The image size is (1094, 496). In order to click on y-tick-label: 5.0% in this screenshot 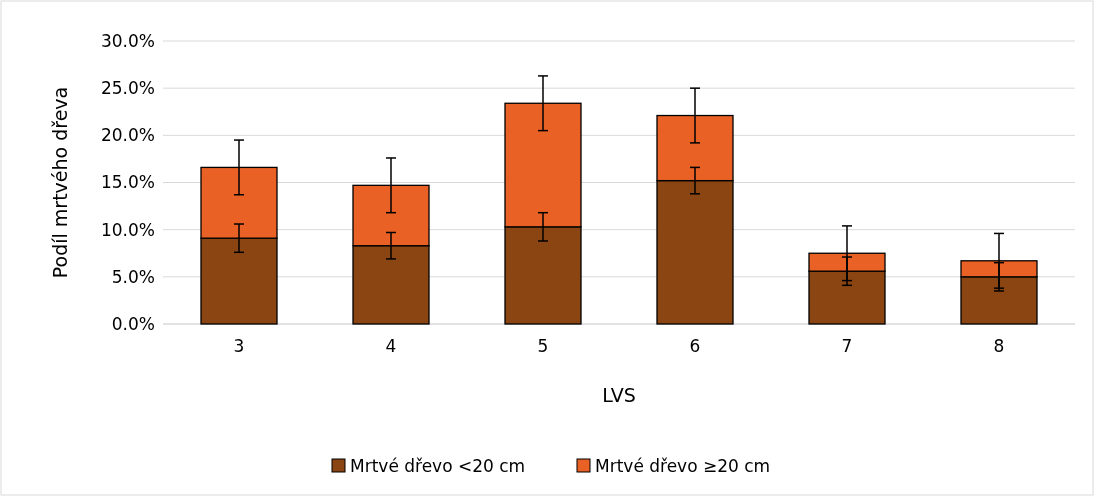, I will do `click(133, 276)`.